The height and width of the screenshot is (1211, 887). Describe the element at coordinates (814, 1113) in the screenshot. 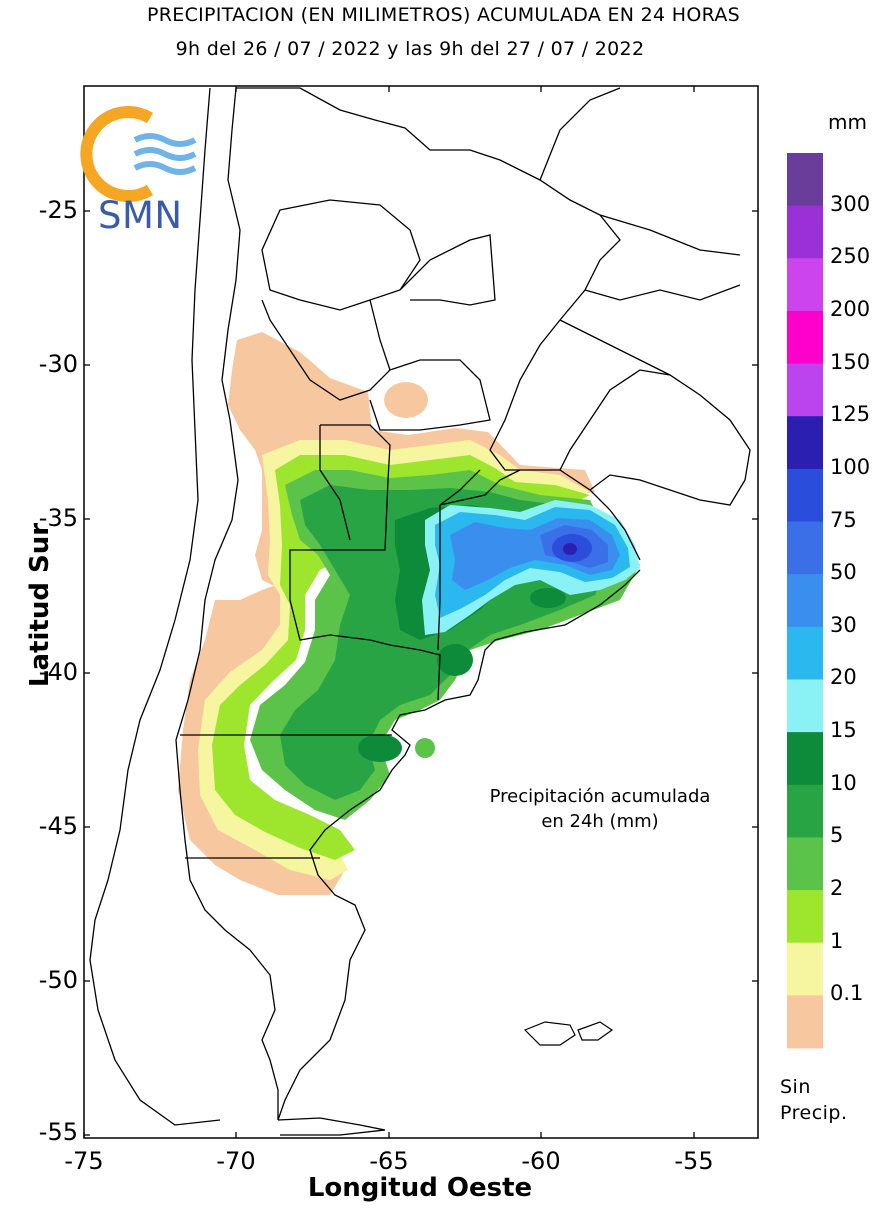

I see `legend-no-precip-line2: Precip.` at that location.